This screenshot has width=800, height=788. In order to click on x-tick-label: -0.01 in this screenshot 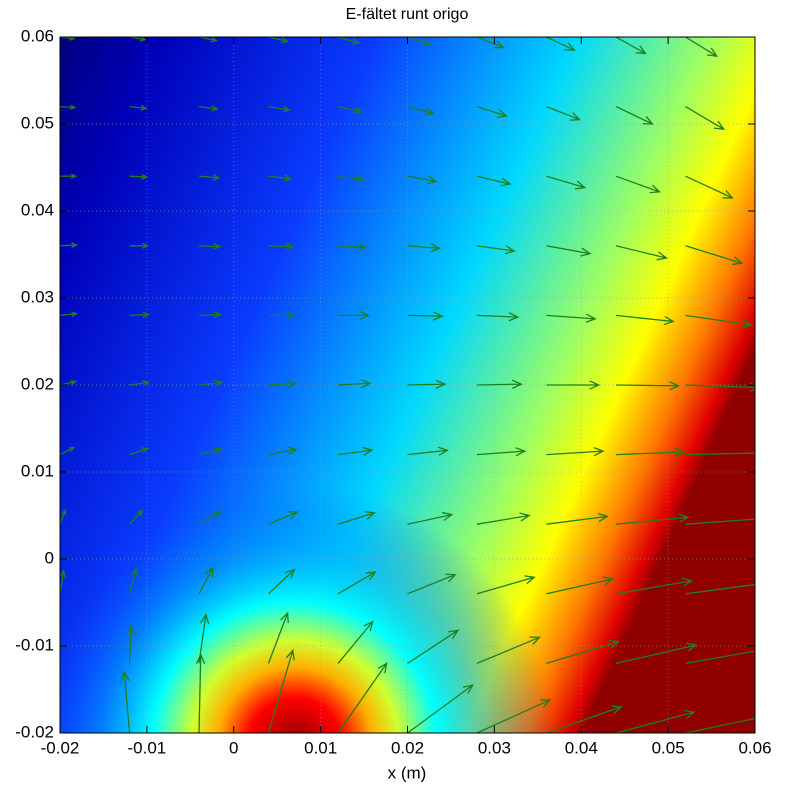, I will do `click(147, 747)`.